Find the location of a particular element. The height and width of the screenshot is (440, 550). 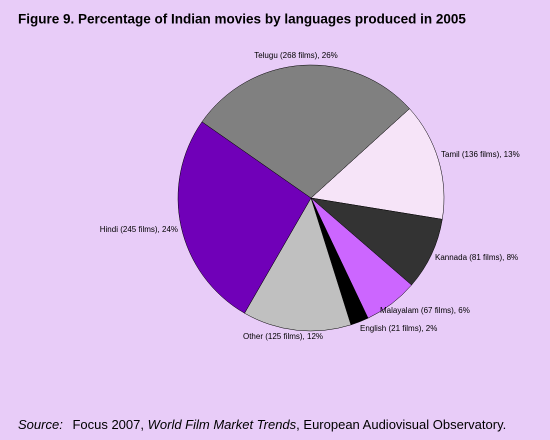

slice-label: Hindi (245 films), 24% is located at coordinates (139, 229).